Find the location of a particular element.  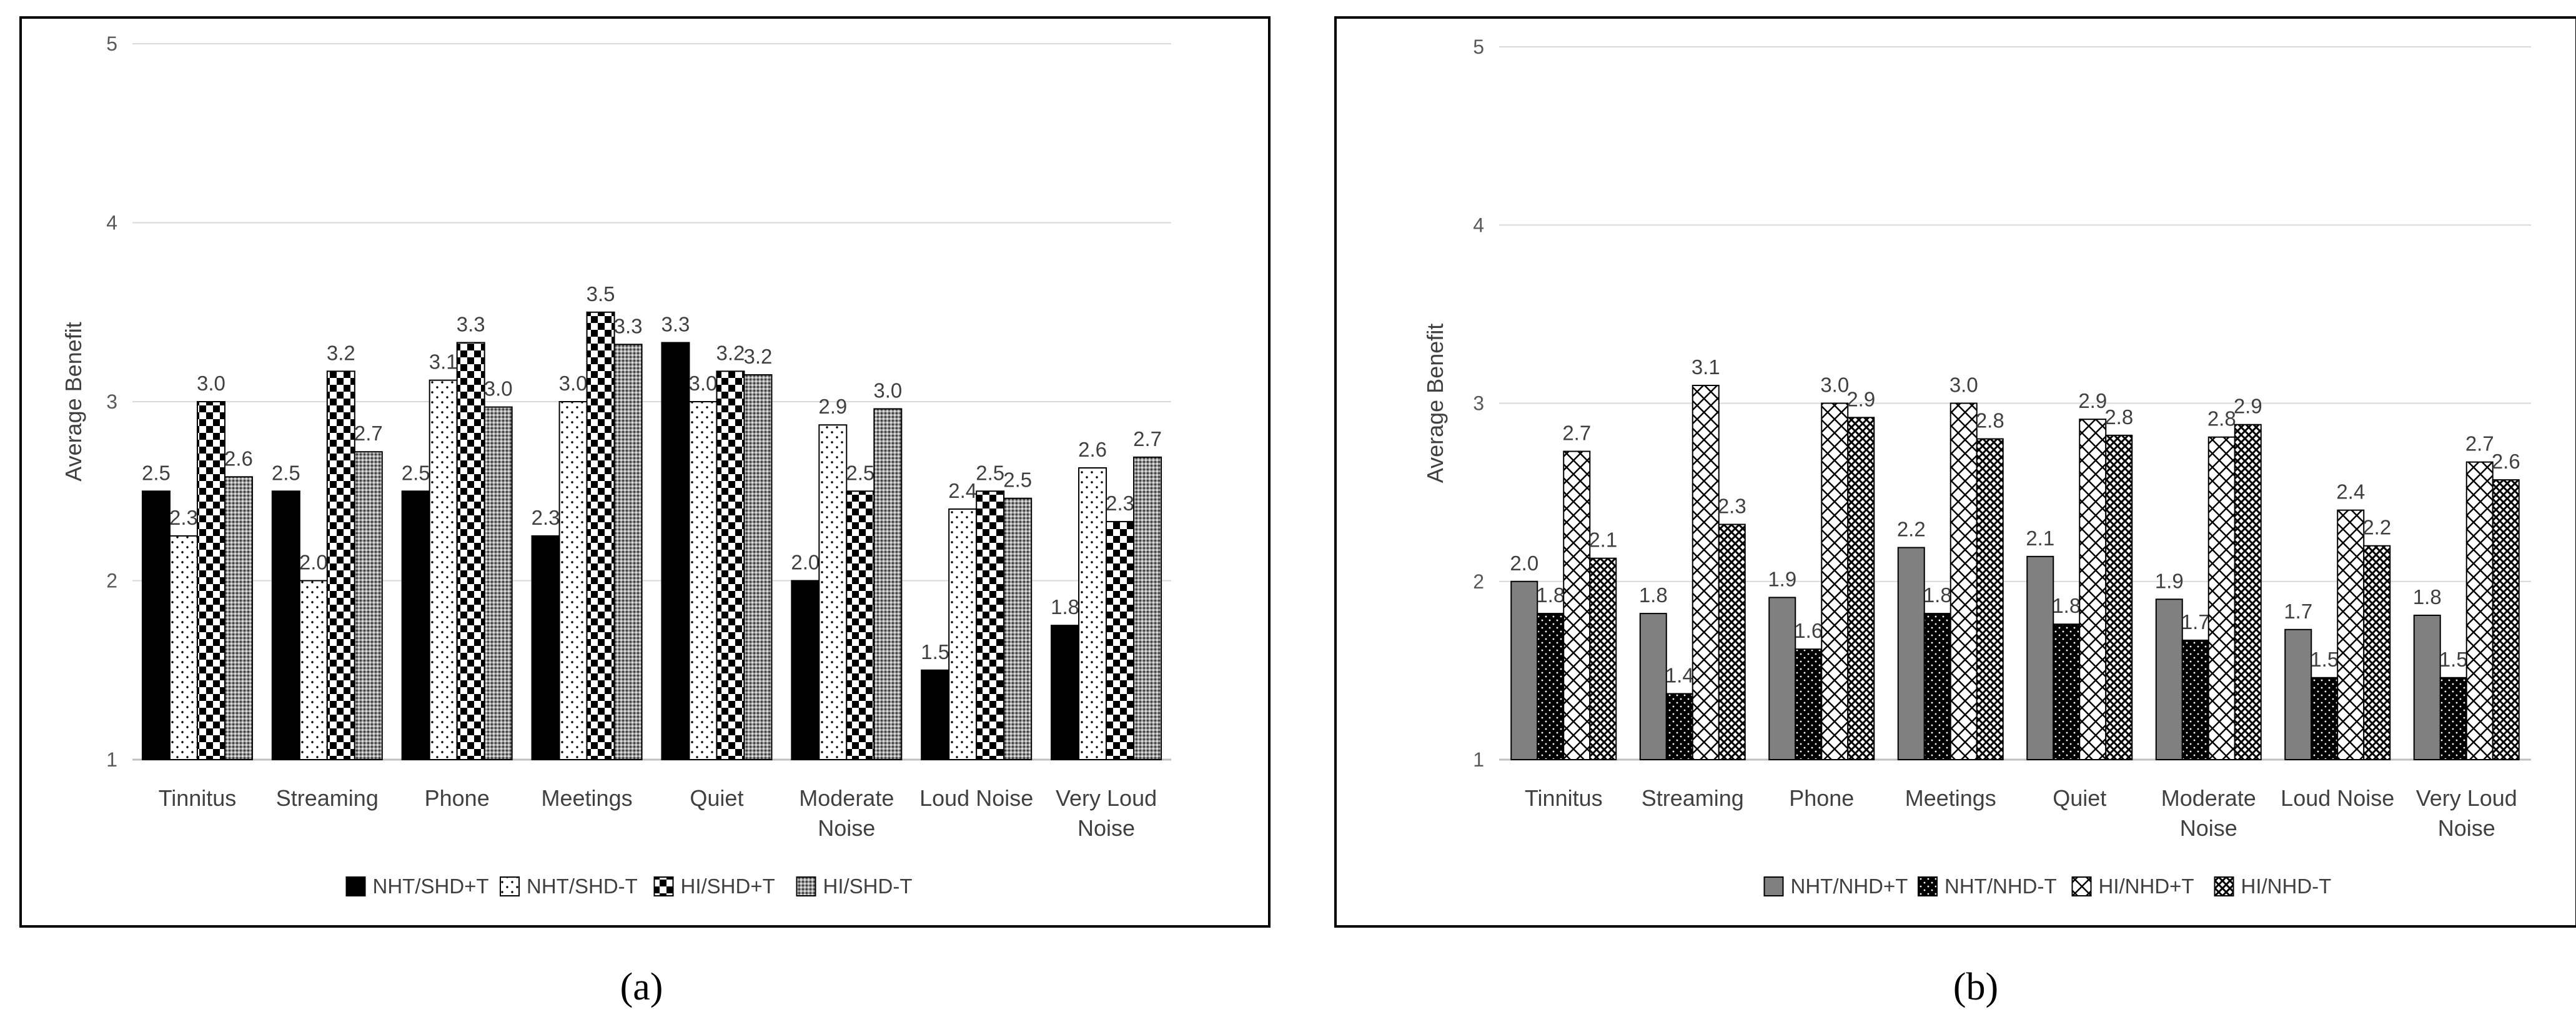

x-tick-label: Quiet is located at coordinates (716, 798).